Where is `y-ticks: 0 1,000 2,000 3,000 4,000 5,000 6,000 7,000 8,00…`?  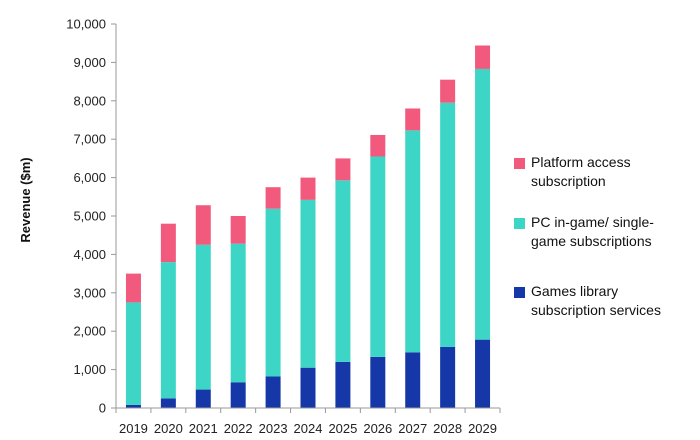 y-ticks: 0 1,000 2,000 3,000 4,000 5,000 6,000 7,000 8,00… is located at coordinates (91, 216).